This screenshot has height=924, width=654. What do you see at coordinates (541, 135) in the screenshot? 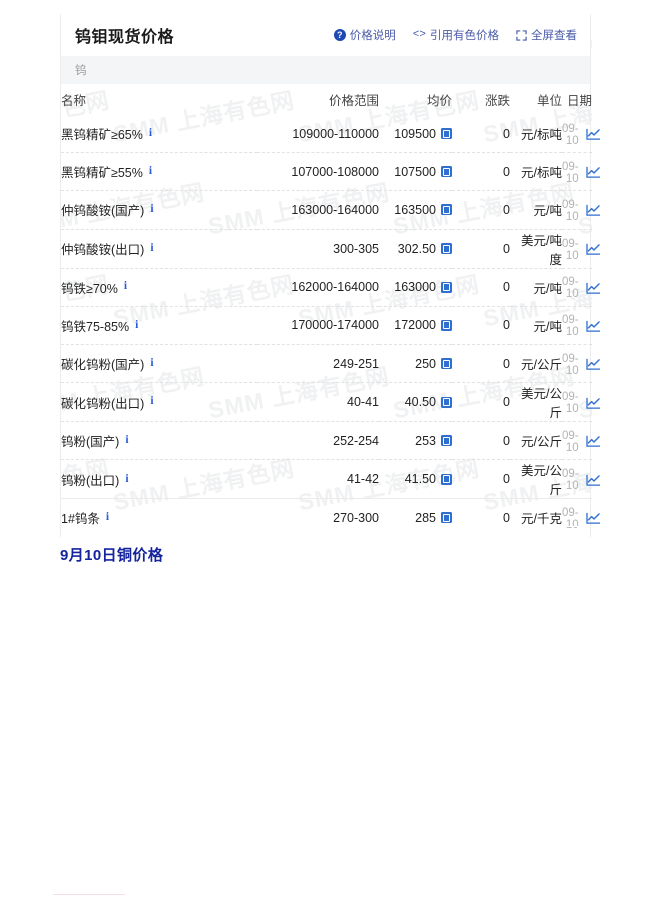
I see `cell-unit: 元/标吨` at bounding box center [541, 135].